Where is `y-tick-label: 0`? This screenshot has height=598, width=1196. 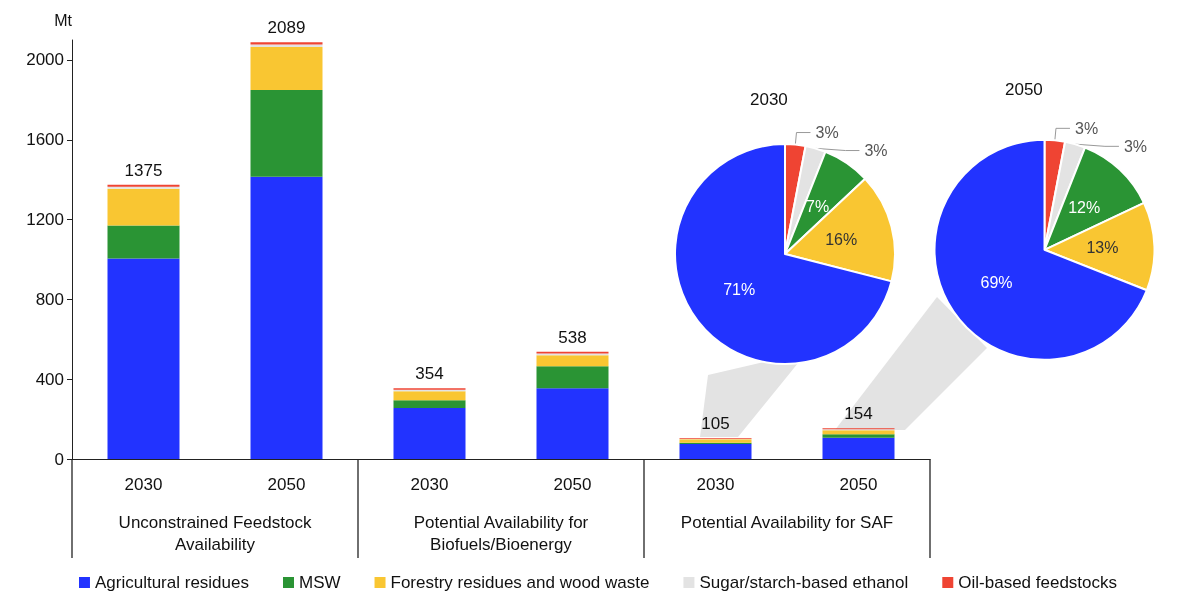
y-tick-label: 0 is located at coordinates (59, 459).